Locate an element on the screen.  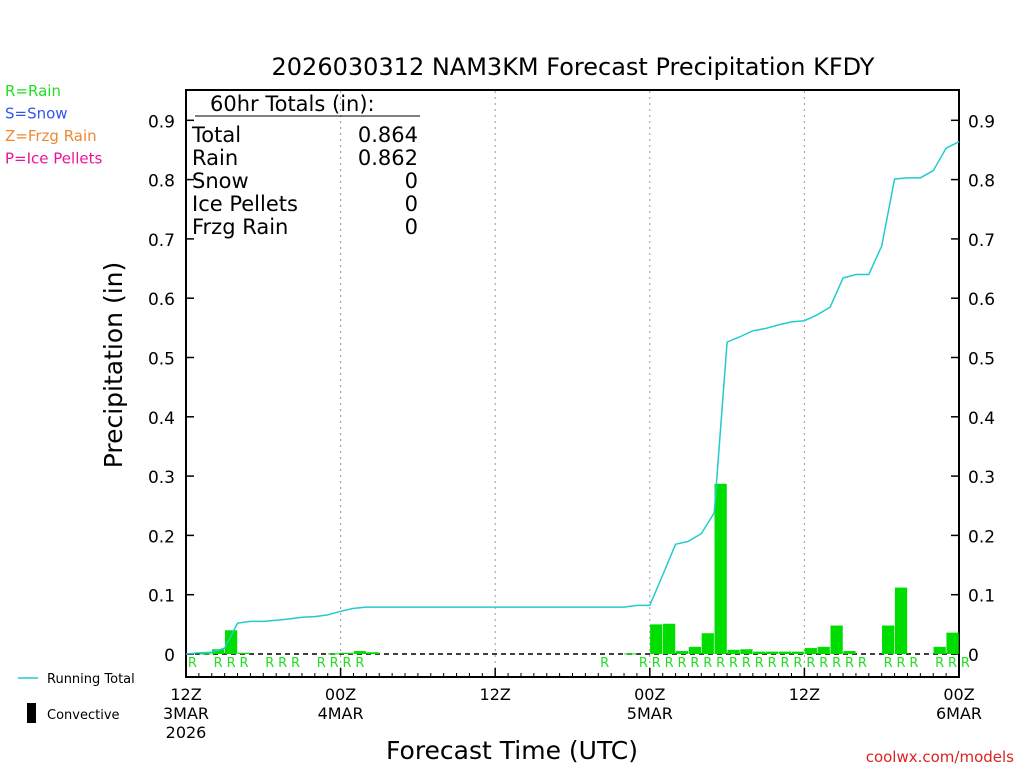
y-tick-label-left: 0.6 is located at coordinates (161, 300).